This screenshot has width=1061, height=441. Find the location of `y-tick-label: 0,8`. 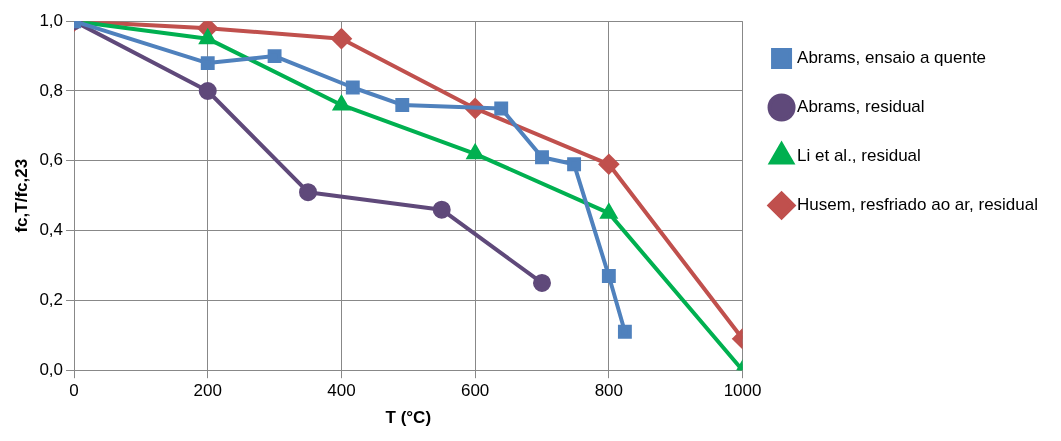

y-tick-label: 0,8 is located at coordinates (51, 90).